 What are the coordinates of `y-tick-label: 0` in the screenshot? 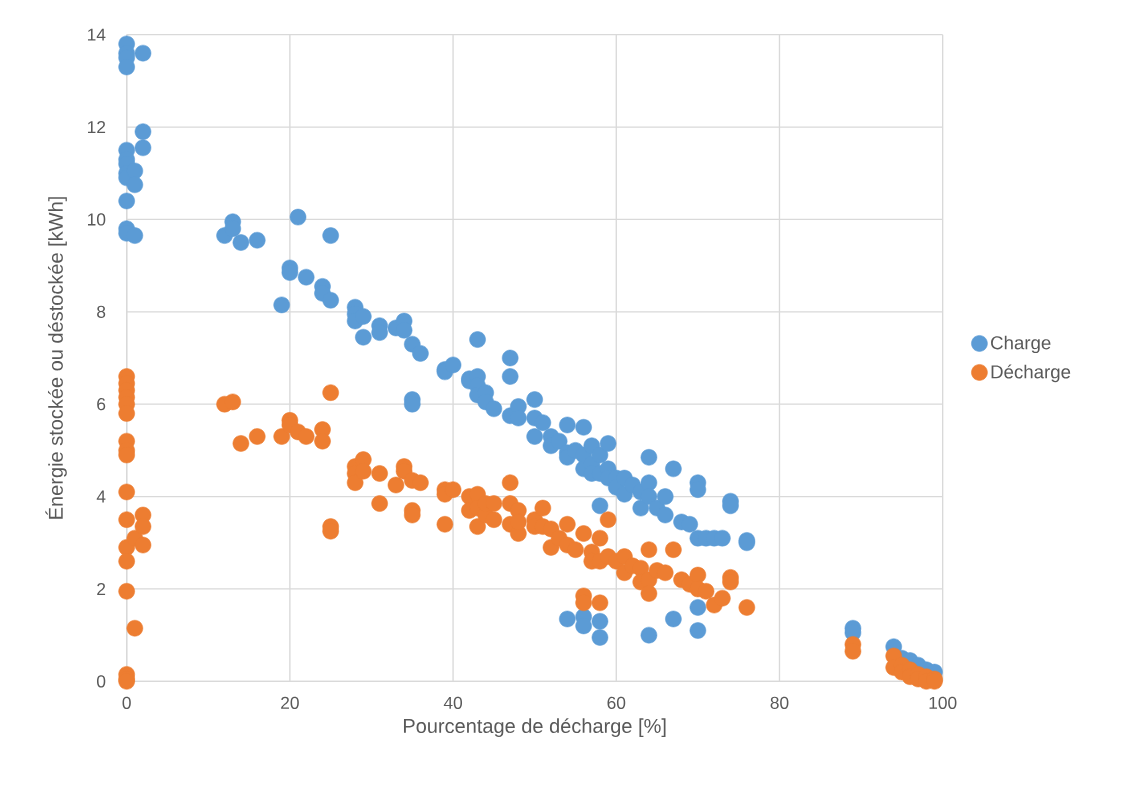 It's located at (101, 681).